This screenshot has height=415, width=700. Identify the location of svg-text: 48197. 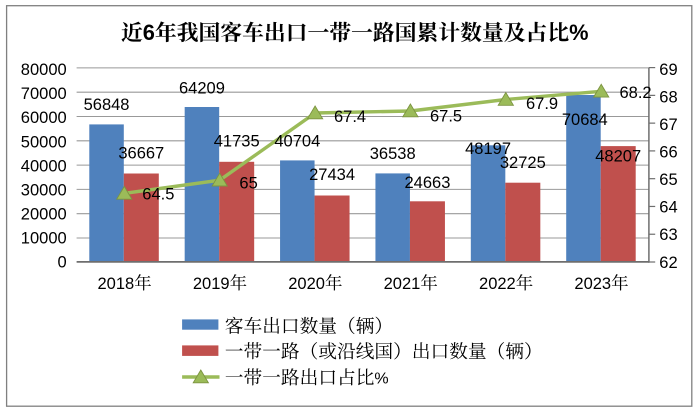
(488, 149).